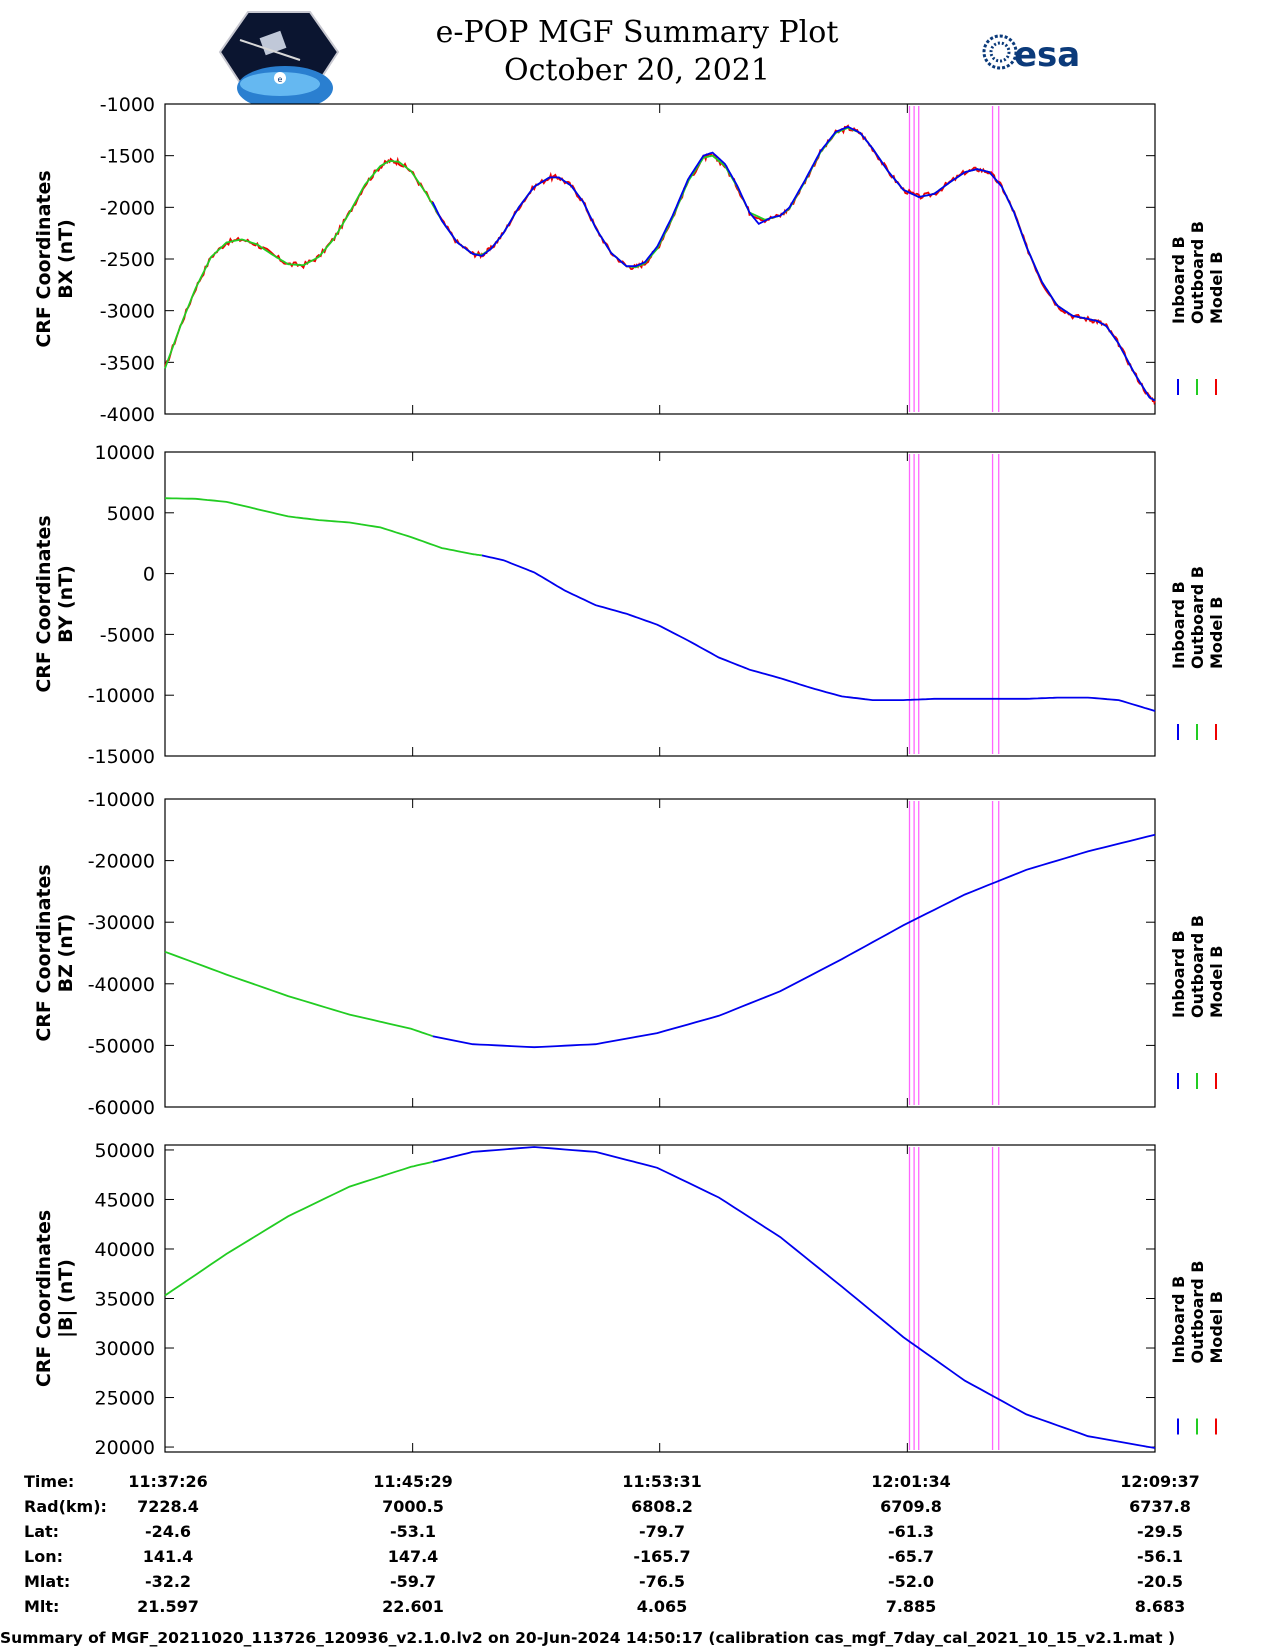 The image size is (1275, 1650). Describe the element at coordinates (127, 105) in the screenshot. I see `y-tick-label: -1000` at that location.